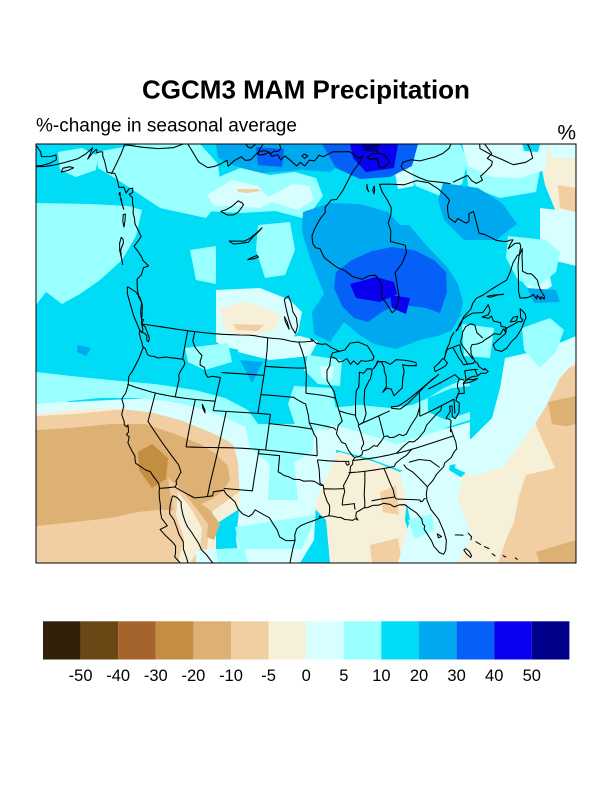  What do you see at coordinates (343, 676) in the screenshot?
I see `svg-text: 5` at bounding box center [343, 676].